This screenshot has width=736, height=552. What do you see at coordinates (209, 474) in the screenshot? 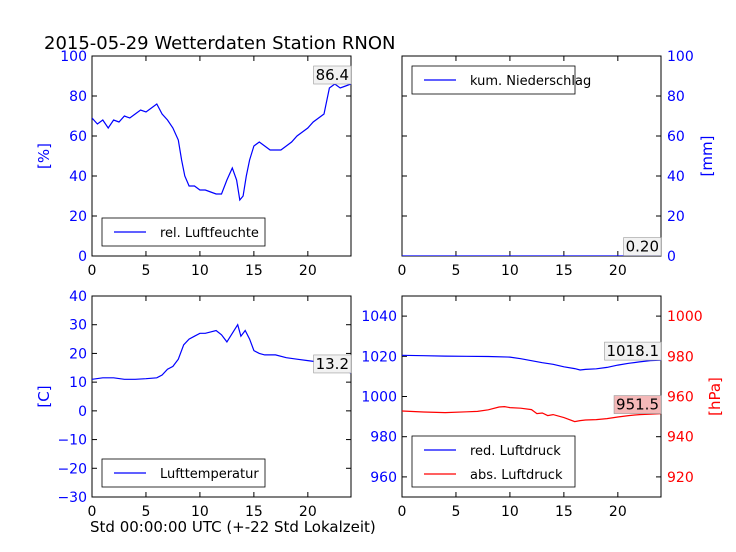
I see `legend-label: Lufttemperatur` at bounding box center [209, 474].